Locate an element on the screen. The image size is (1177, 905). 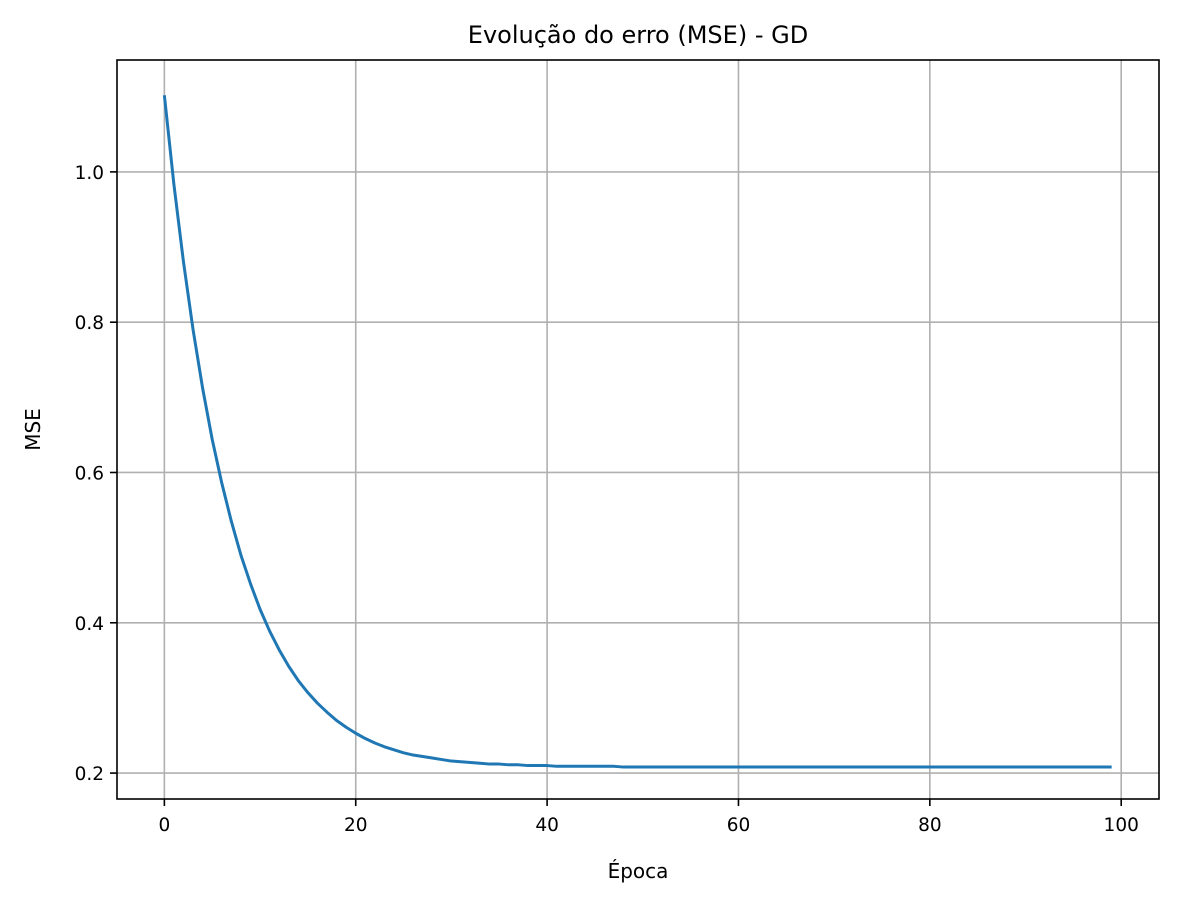
y-tick-label: 0.6 is located at coordinates (89, 473).